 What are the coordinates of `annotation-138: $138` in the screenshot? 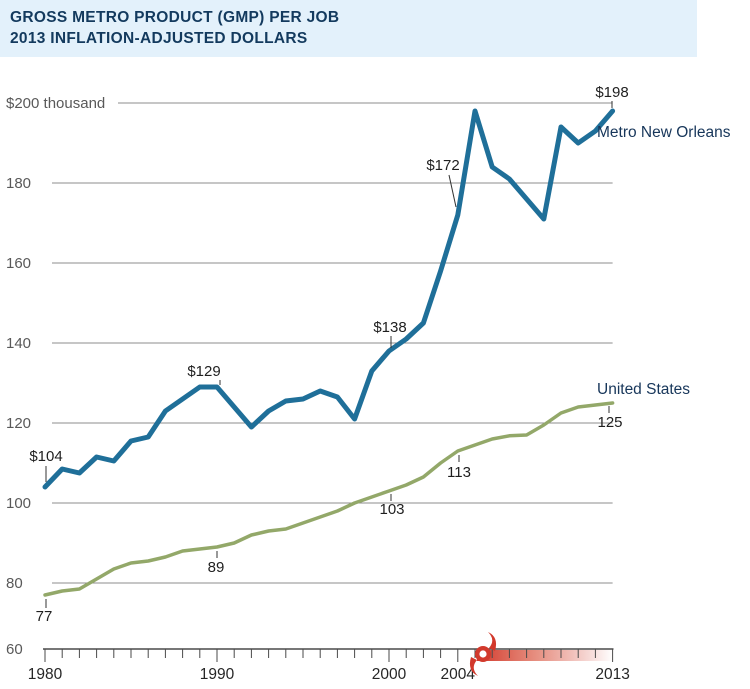 It's located at (389, 327).